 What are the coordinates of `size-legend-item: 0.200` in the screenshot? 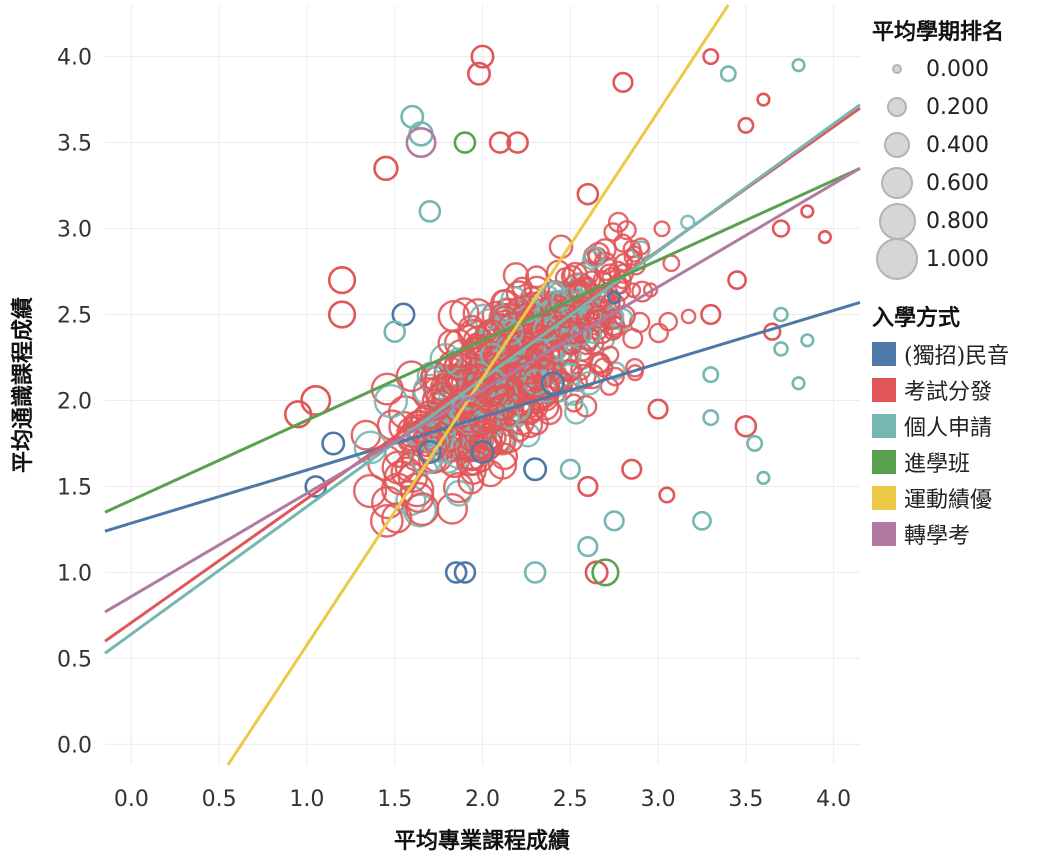 It's located at (959, 107).